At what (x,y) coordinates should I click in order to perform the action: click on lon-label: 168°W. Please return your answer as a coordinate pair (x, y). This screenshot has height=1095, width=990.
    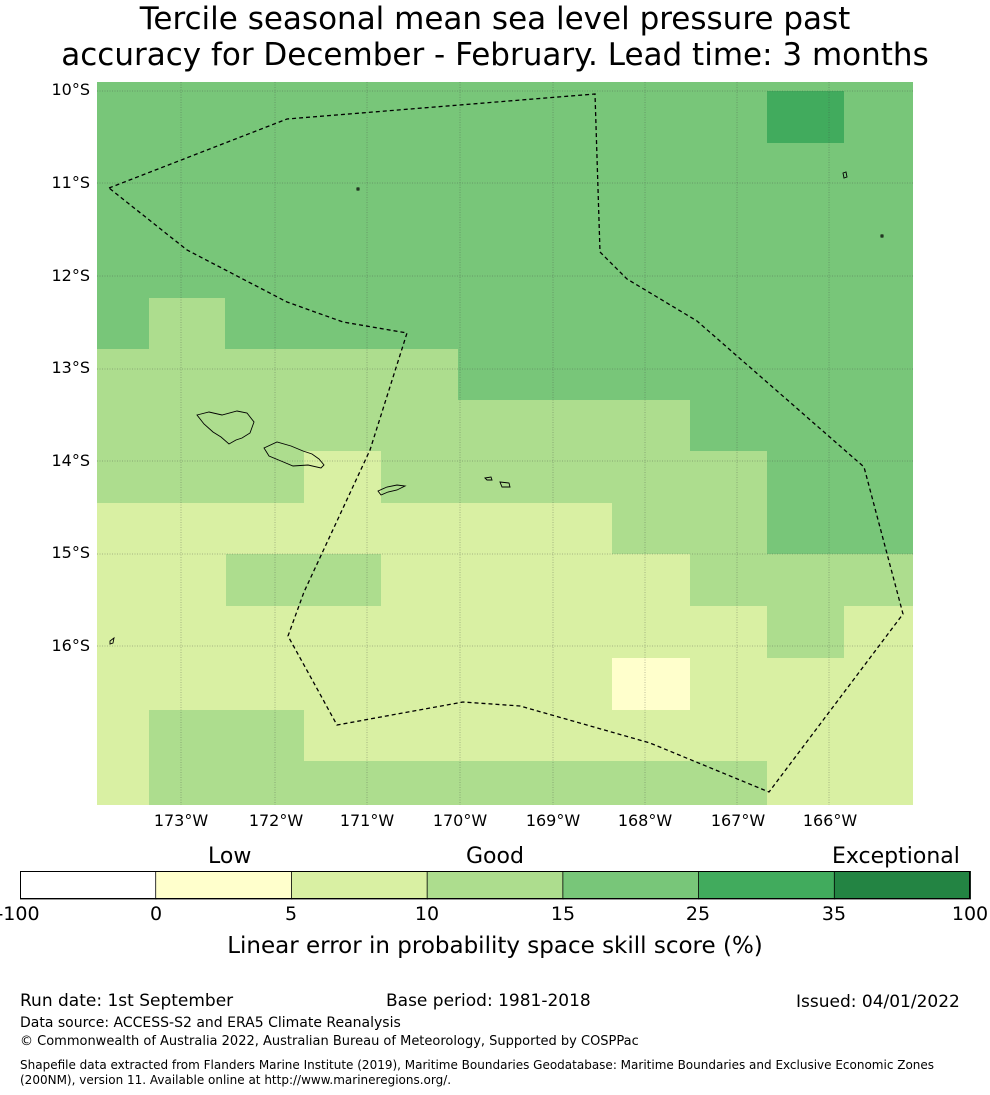
    Looking at the image, I should click on (645, 820).